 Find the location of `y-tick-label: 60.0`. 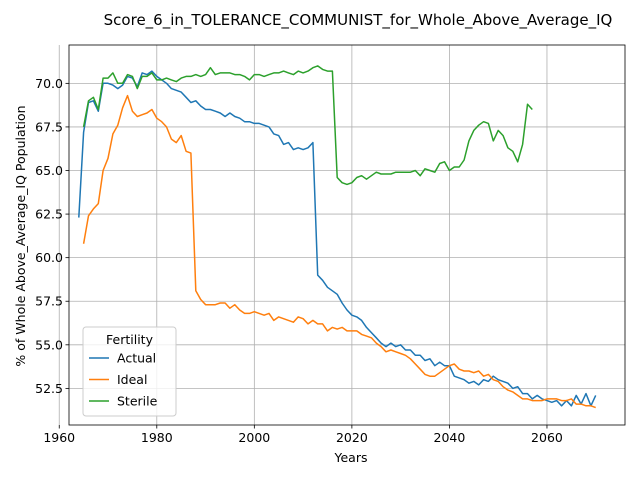

y-tick-label: 60.0 is located at coordinates (49, 257).